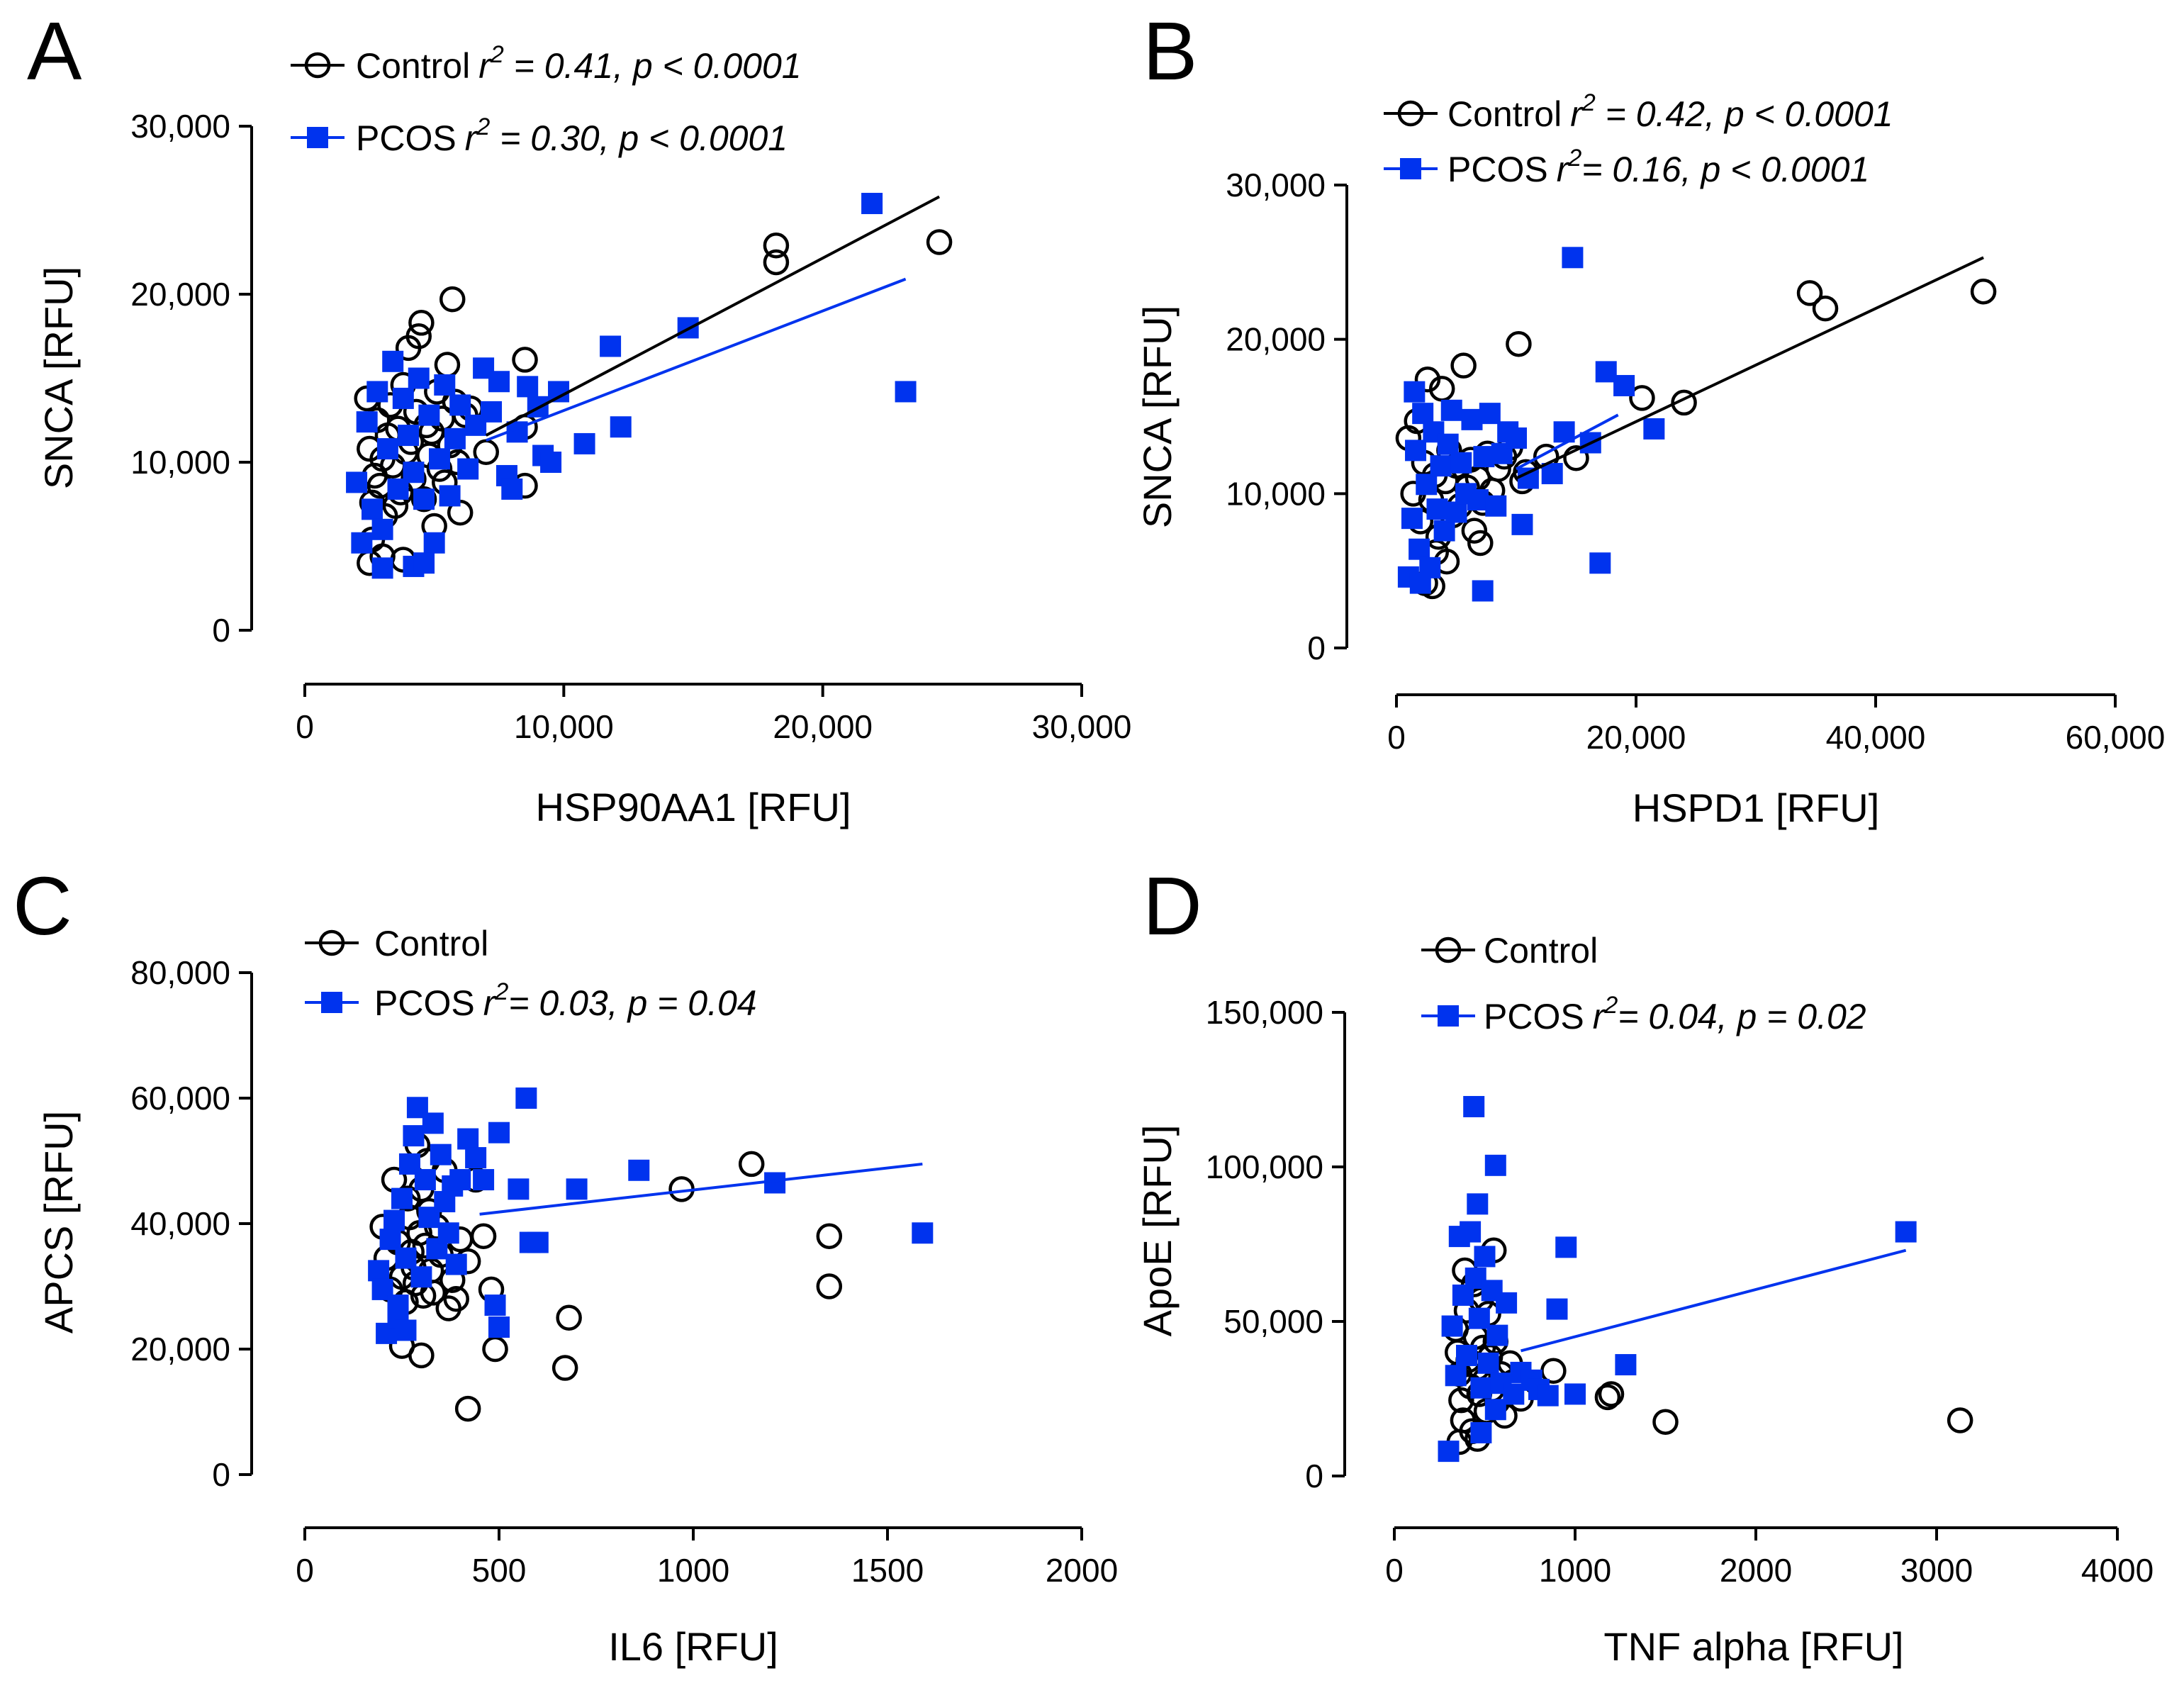 The height and width of the screenshot is (1683, 2184). What do you see at coordinates (1757, 807) in the screenshot?
I see `x-axis-title: HSPD1 [RFU]` at bounding box center [1757, 807].